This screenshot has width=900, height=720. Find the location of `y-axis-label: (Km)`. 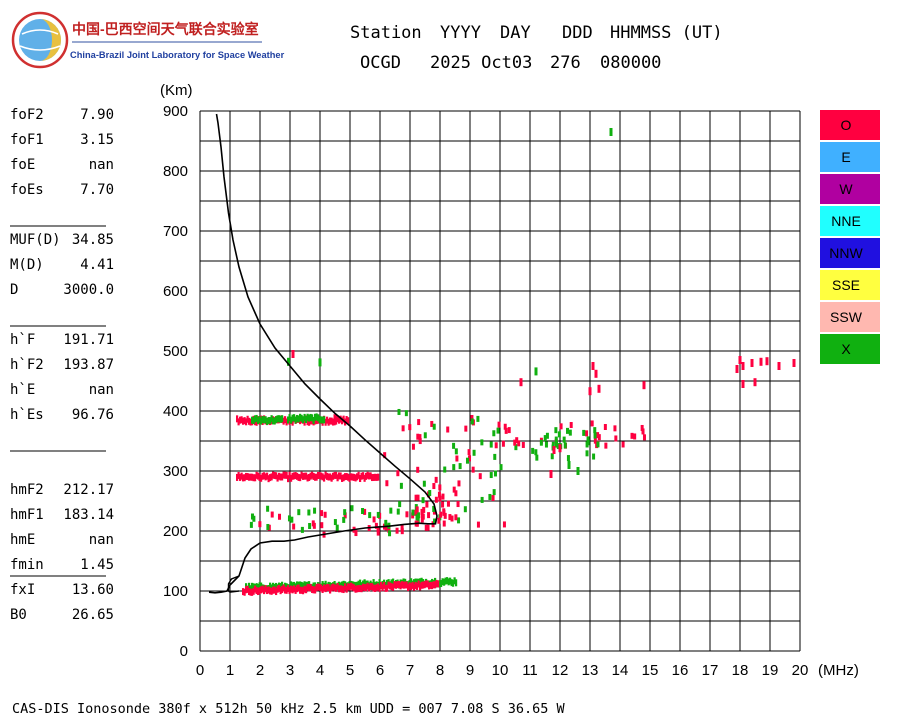

y-axis-label: (Km) is located at coordinates (176, 90).